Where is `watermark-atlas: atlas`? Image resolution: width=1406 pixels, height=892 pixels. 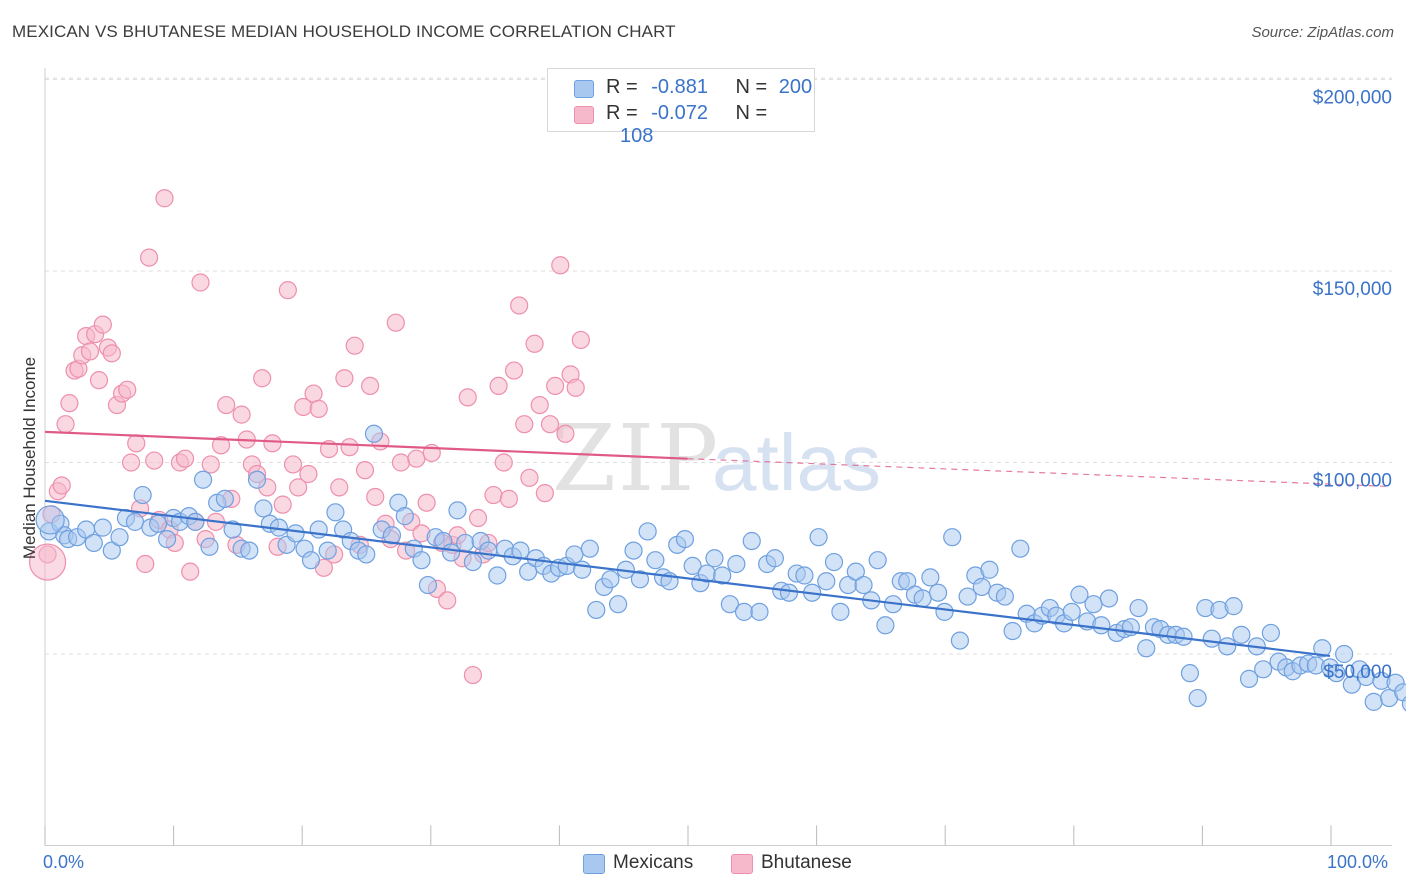
watermark-atlas: atlas is located at coordinates (796, 462).